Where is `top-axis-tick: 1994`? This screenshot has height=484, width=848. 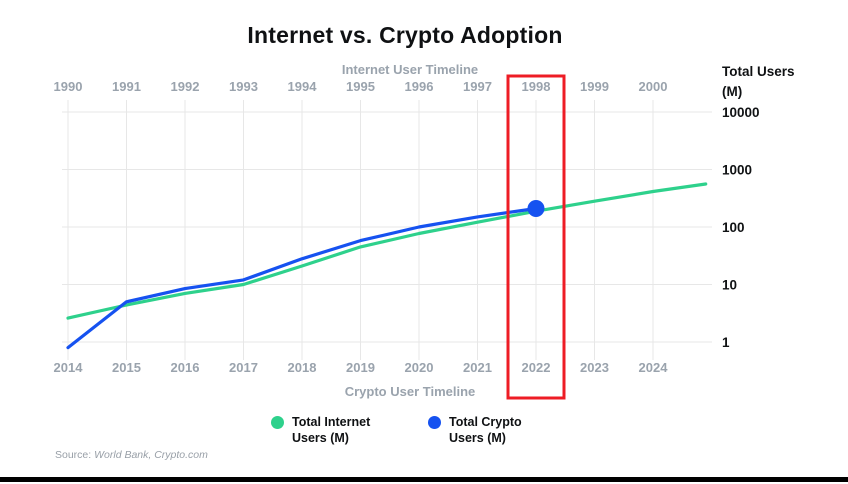 top-axis-tick: 1994 is located at coordinates (303, 86).